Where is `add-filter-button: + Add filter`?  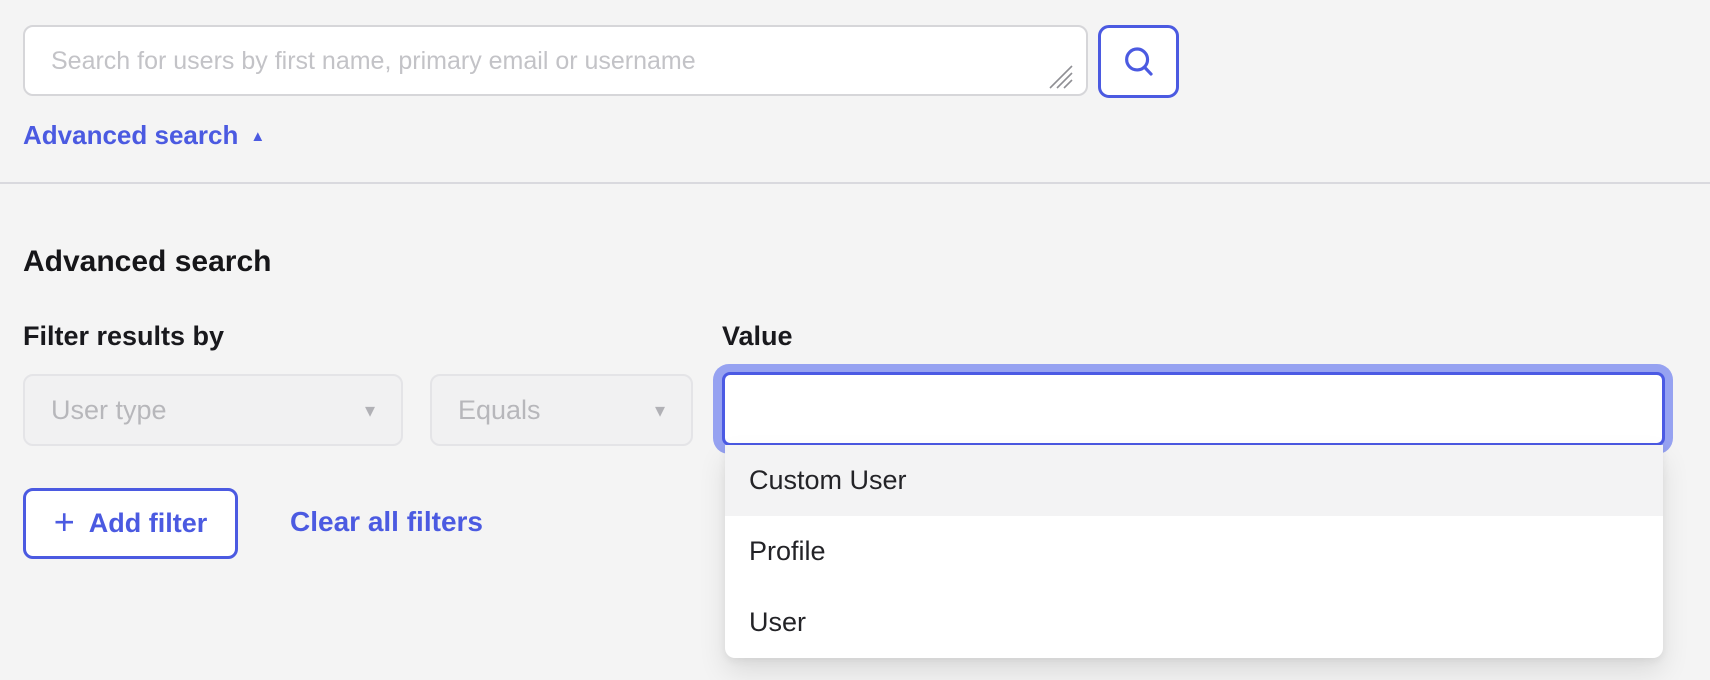
add-filter-button: + Add filter is located at coordinates (130, 523).